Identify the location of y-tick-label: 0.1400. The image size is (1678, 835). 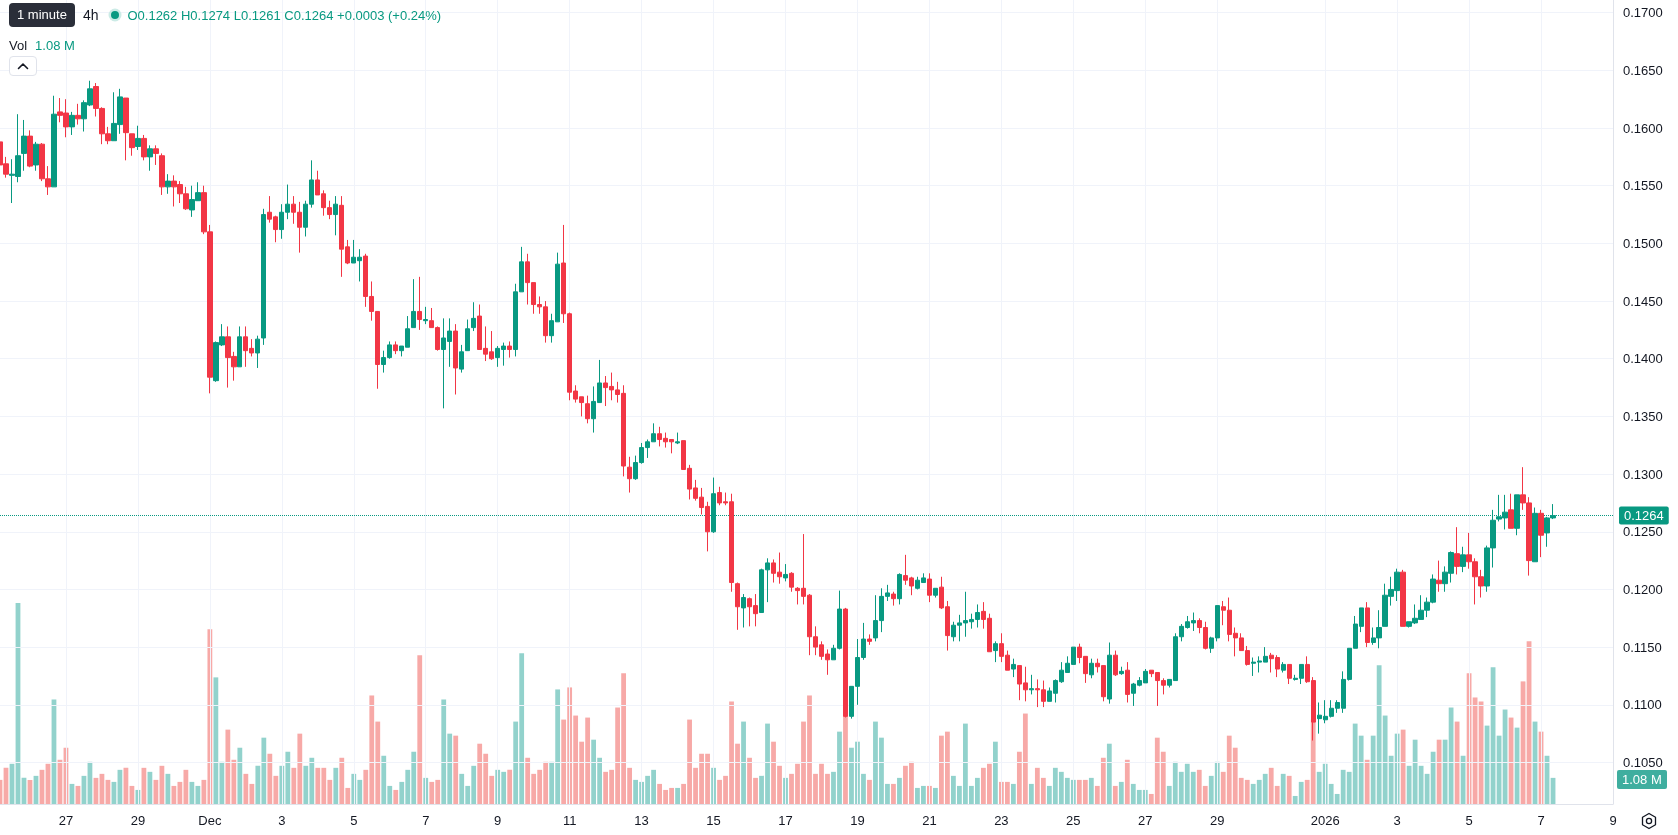
(1643, 359).